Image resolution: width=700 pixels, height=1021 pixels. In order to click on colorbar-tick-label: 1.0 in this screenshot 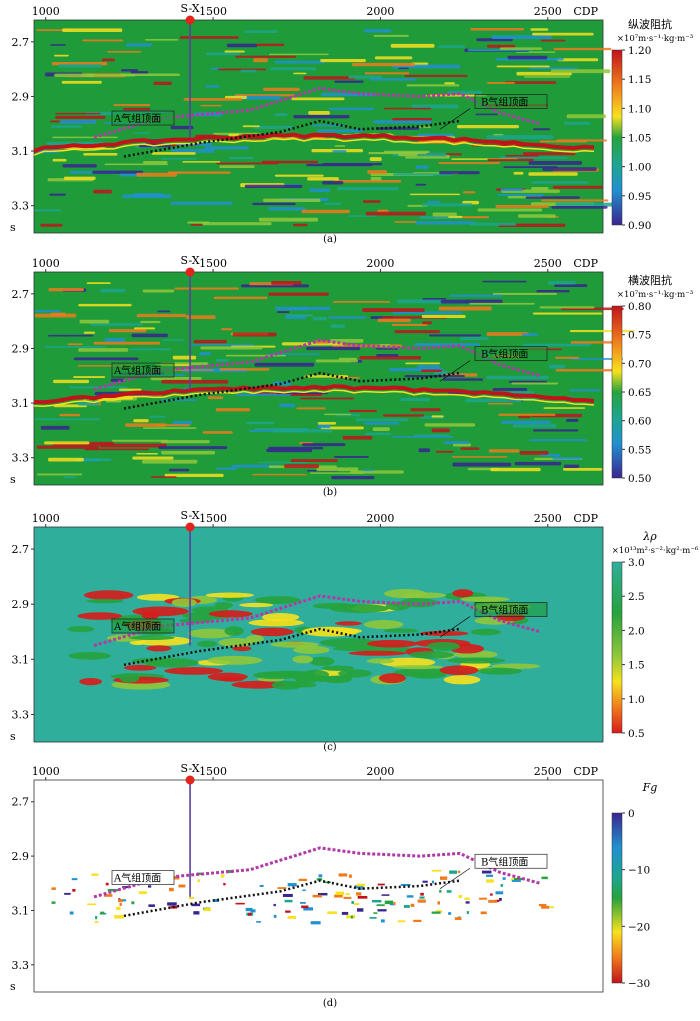, I will do `click(636, 700)`.